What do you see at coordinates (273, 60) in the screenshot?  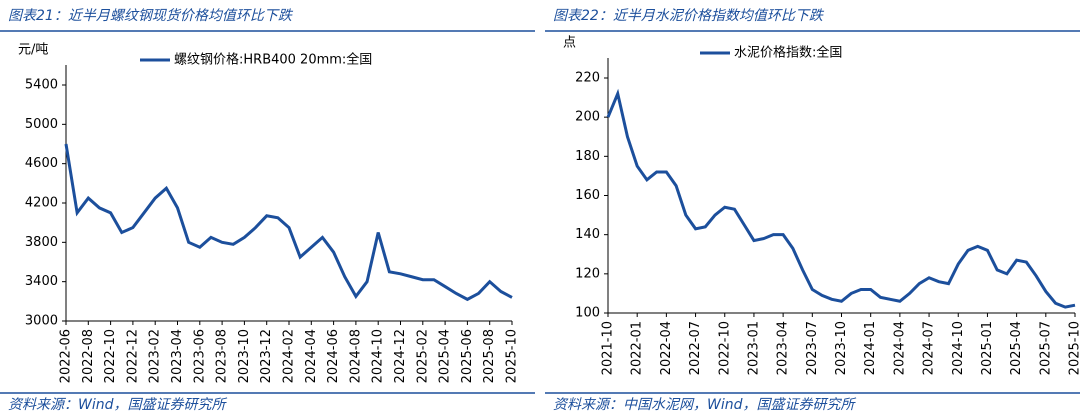 I see `legend-label: 螺纹钢价格:HRB400 20mm:全国` at bounding box center [273, 60].